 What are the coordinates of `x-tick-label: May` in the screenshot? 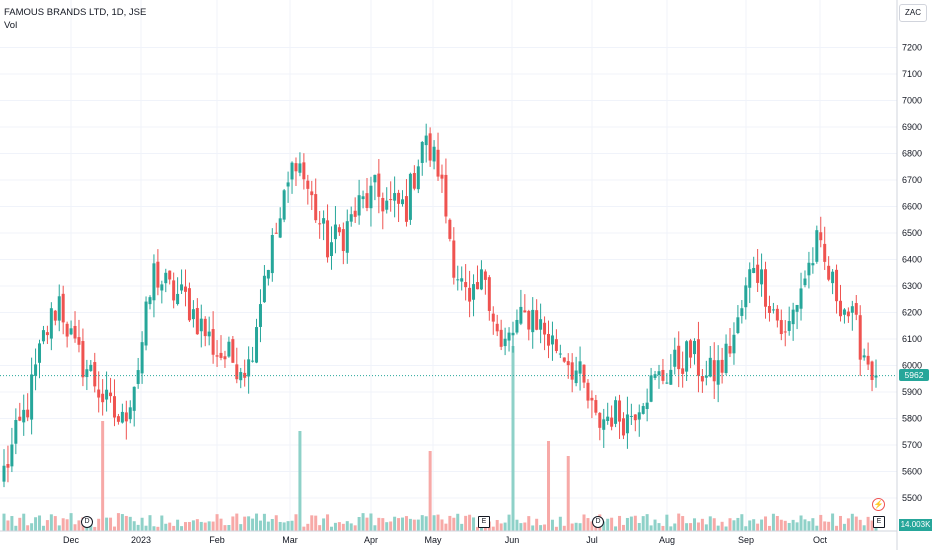 It's located at (433, 540).